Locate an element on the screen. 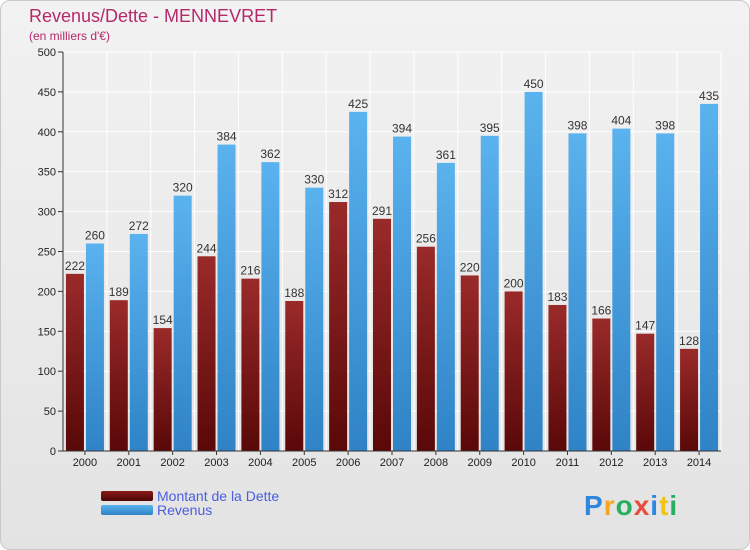 This screenshot has width=750, height=550. x-tick-label: 2013 is located at coordinates (655, 463).